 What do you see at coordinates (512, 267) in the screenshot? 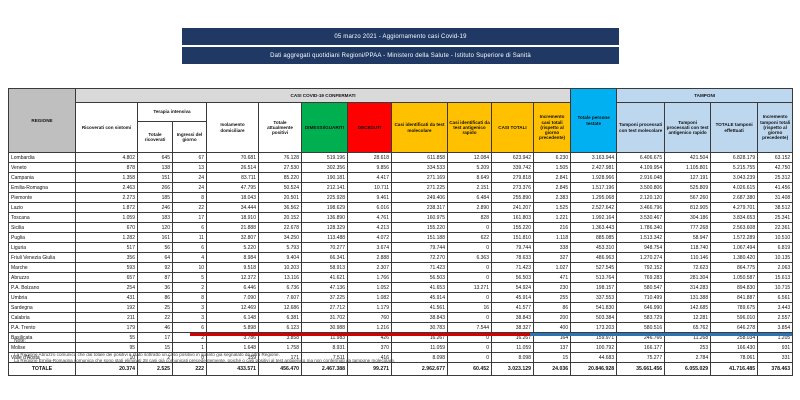
I see `data-cell: 71.423` at bounding box center [512, 267].